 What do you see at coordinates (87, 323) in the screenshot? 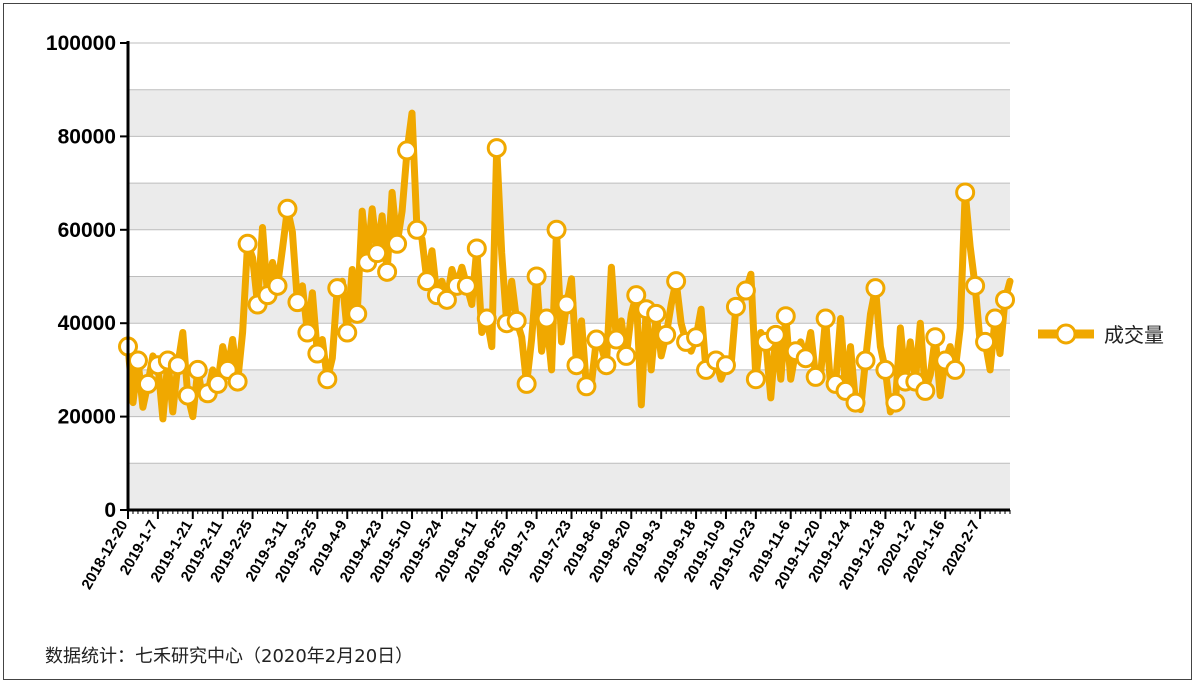
I see `y-tick-label: 40000` at bounding box center [87, 323].